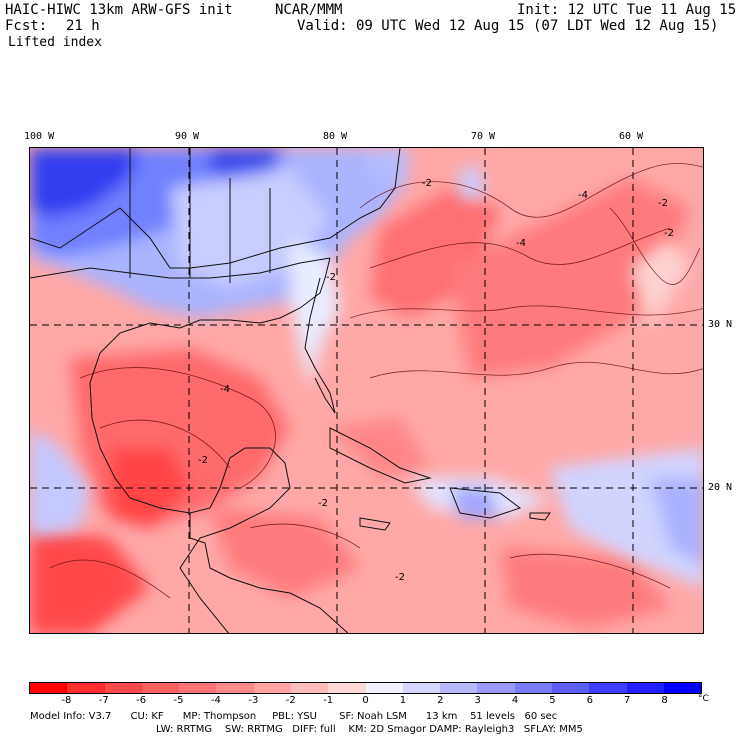  Describe the element at coordinates (627, 700) in the screenshot. I see `color-scale-tick-label: 7` at that location.